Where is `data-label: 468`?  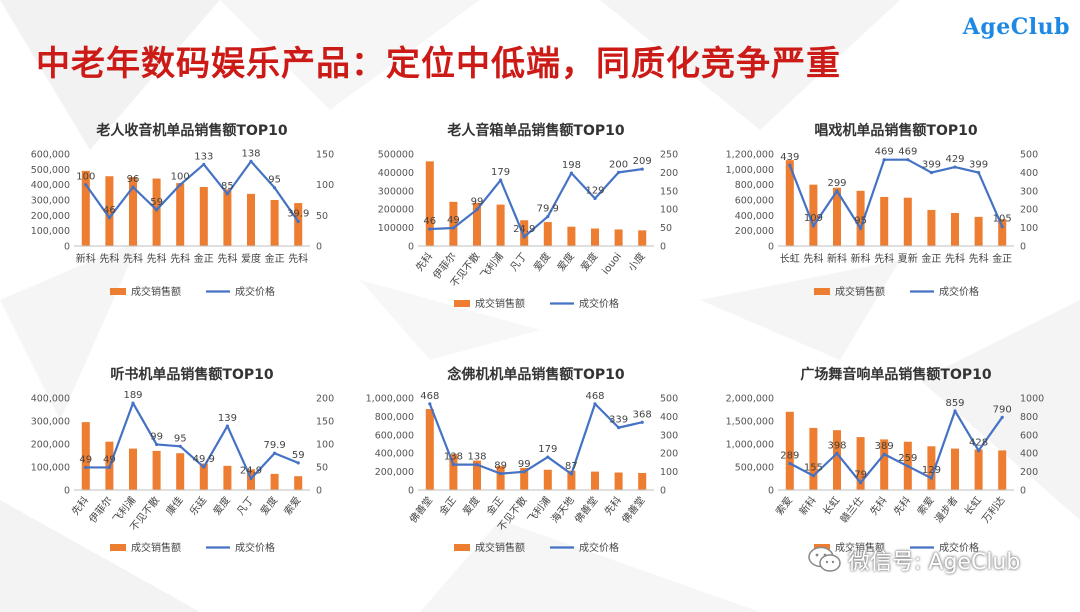
data-label: 468 is located at coordinates (429, 396).